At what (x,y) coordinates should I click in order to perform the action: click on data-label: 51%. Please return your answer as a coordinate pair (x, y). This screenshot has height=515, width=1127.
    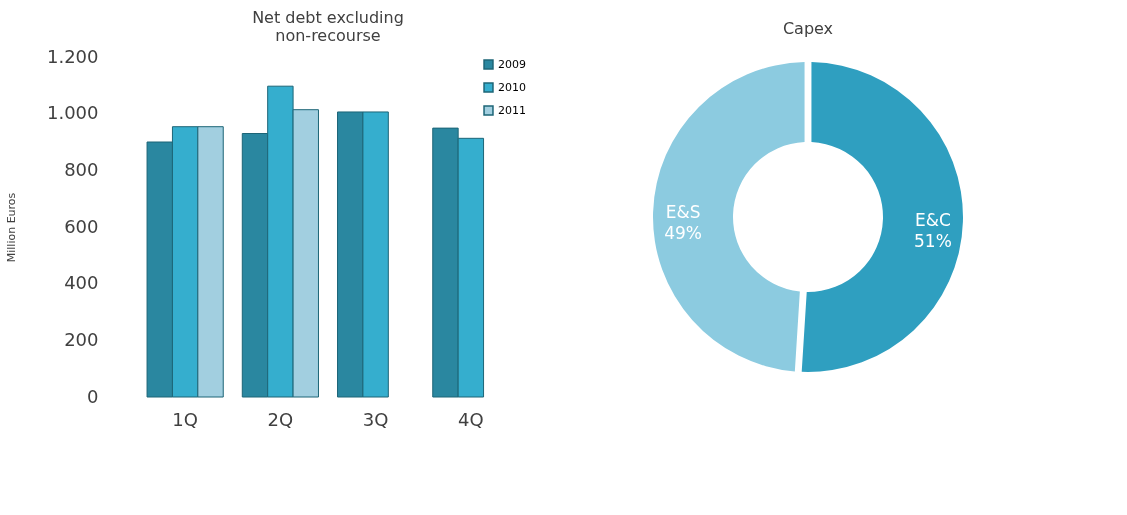
    Looking at the image, I should click on (933, 240).